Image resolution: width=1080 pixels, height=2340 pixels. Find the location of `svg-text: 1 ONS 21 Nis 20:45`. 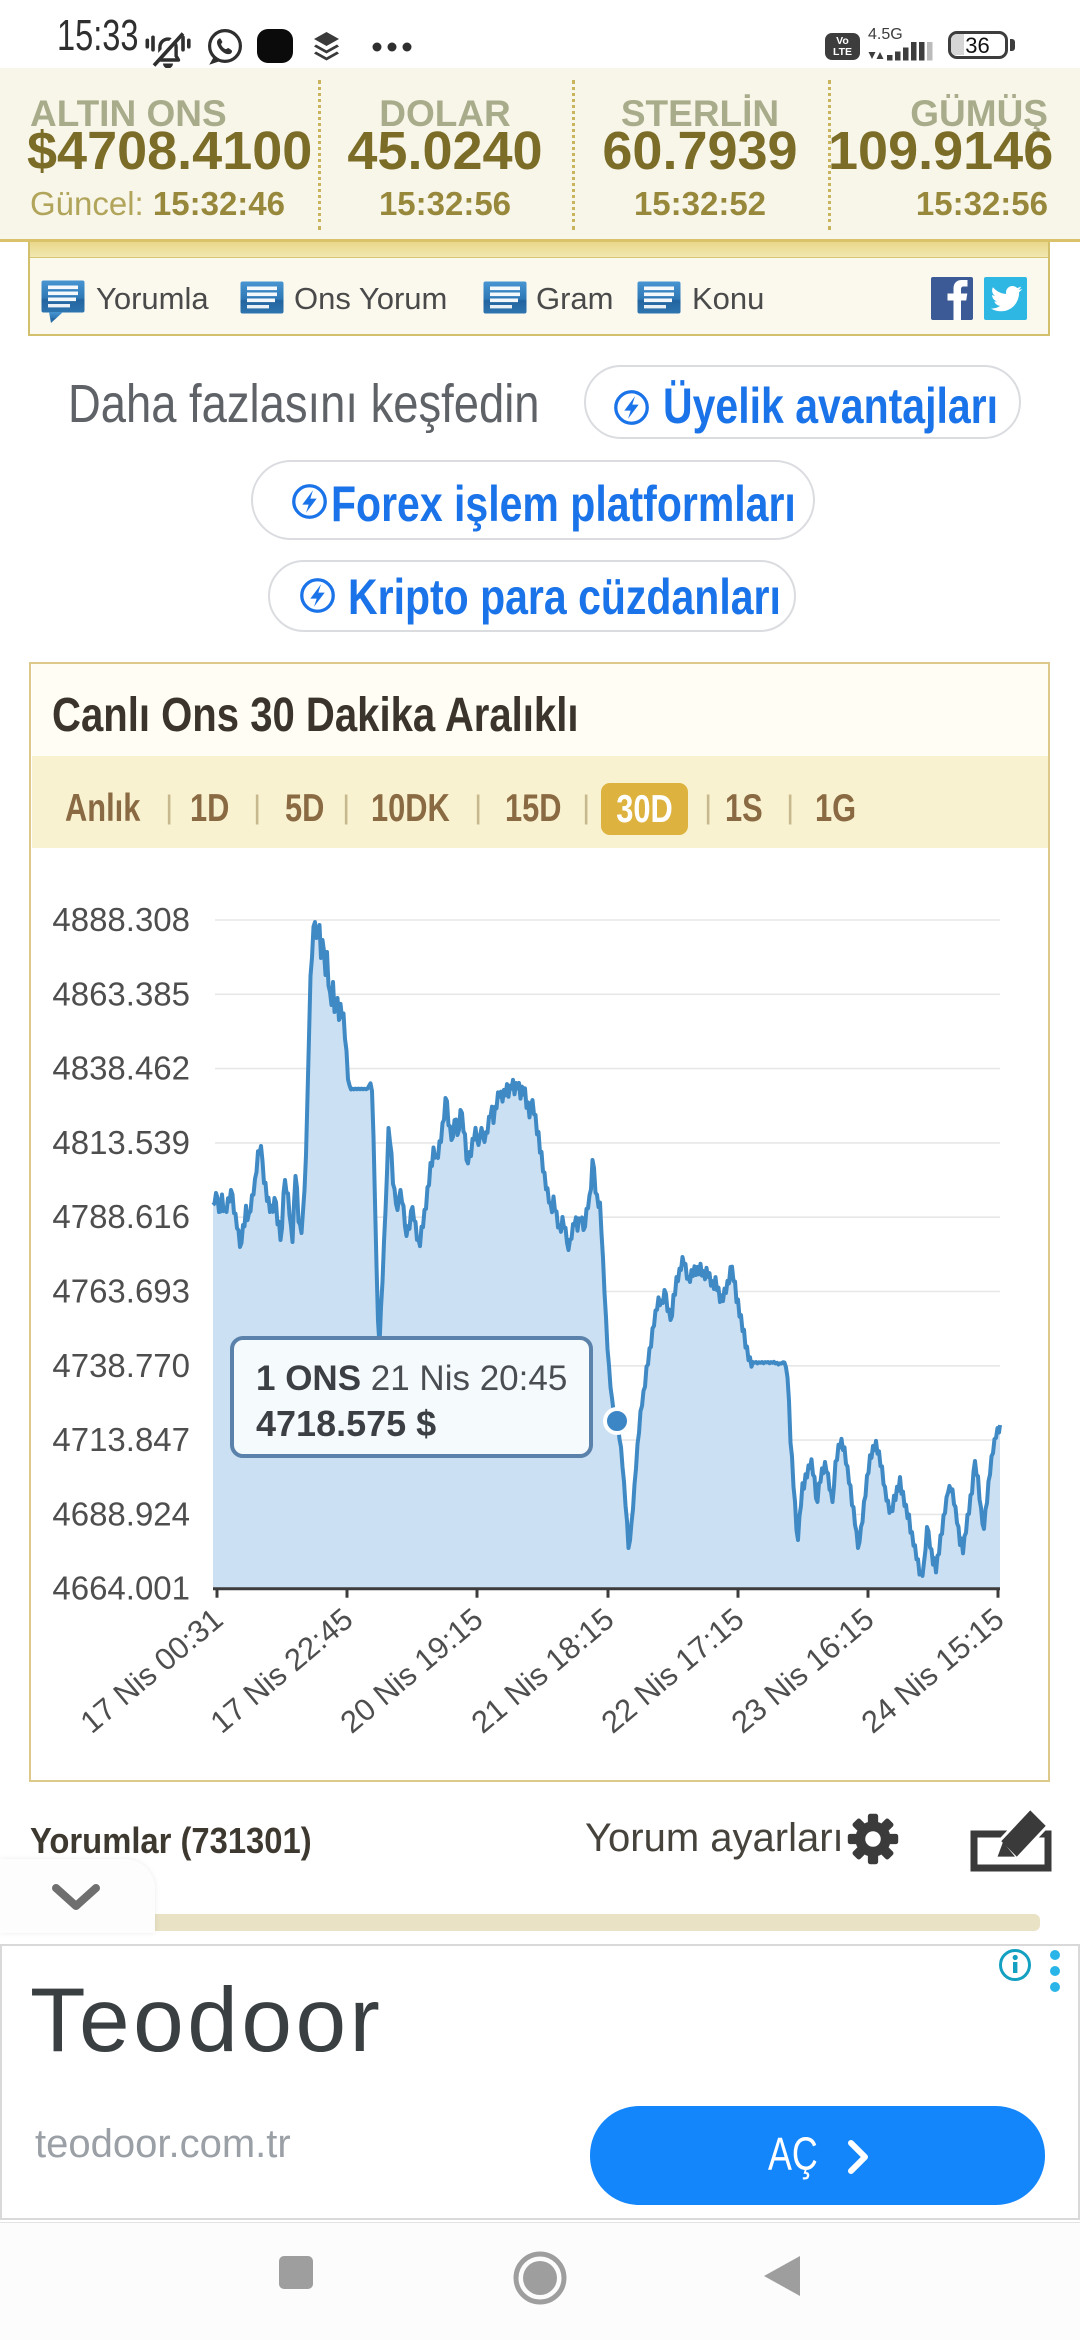

svg-text: 1 ONS 21 Nis 20:45 is located at coordinates (411, 1378).